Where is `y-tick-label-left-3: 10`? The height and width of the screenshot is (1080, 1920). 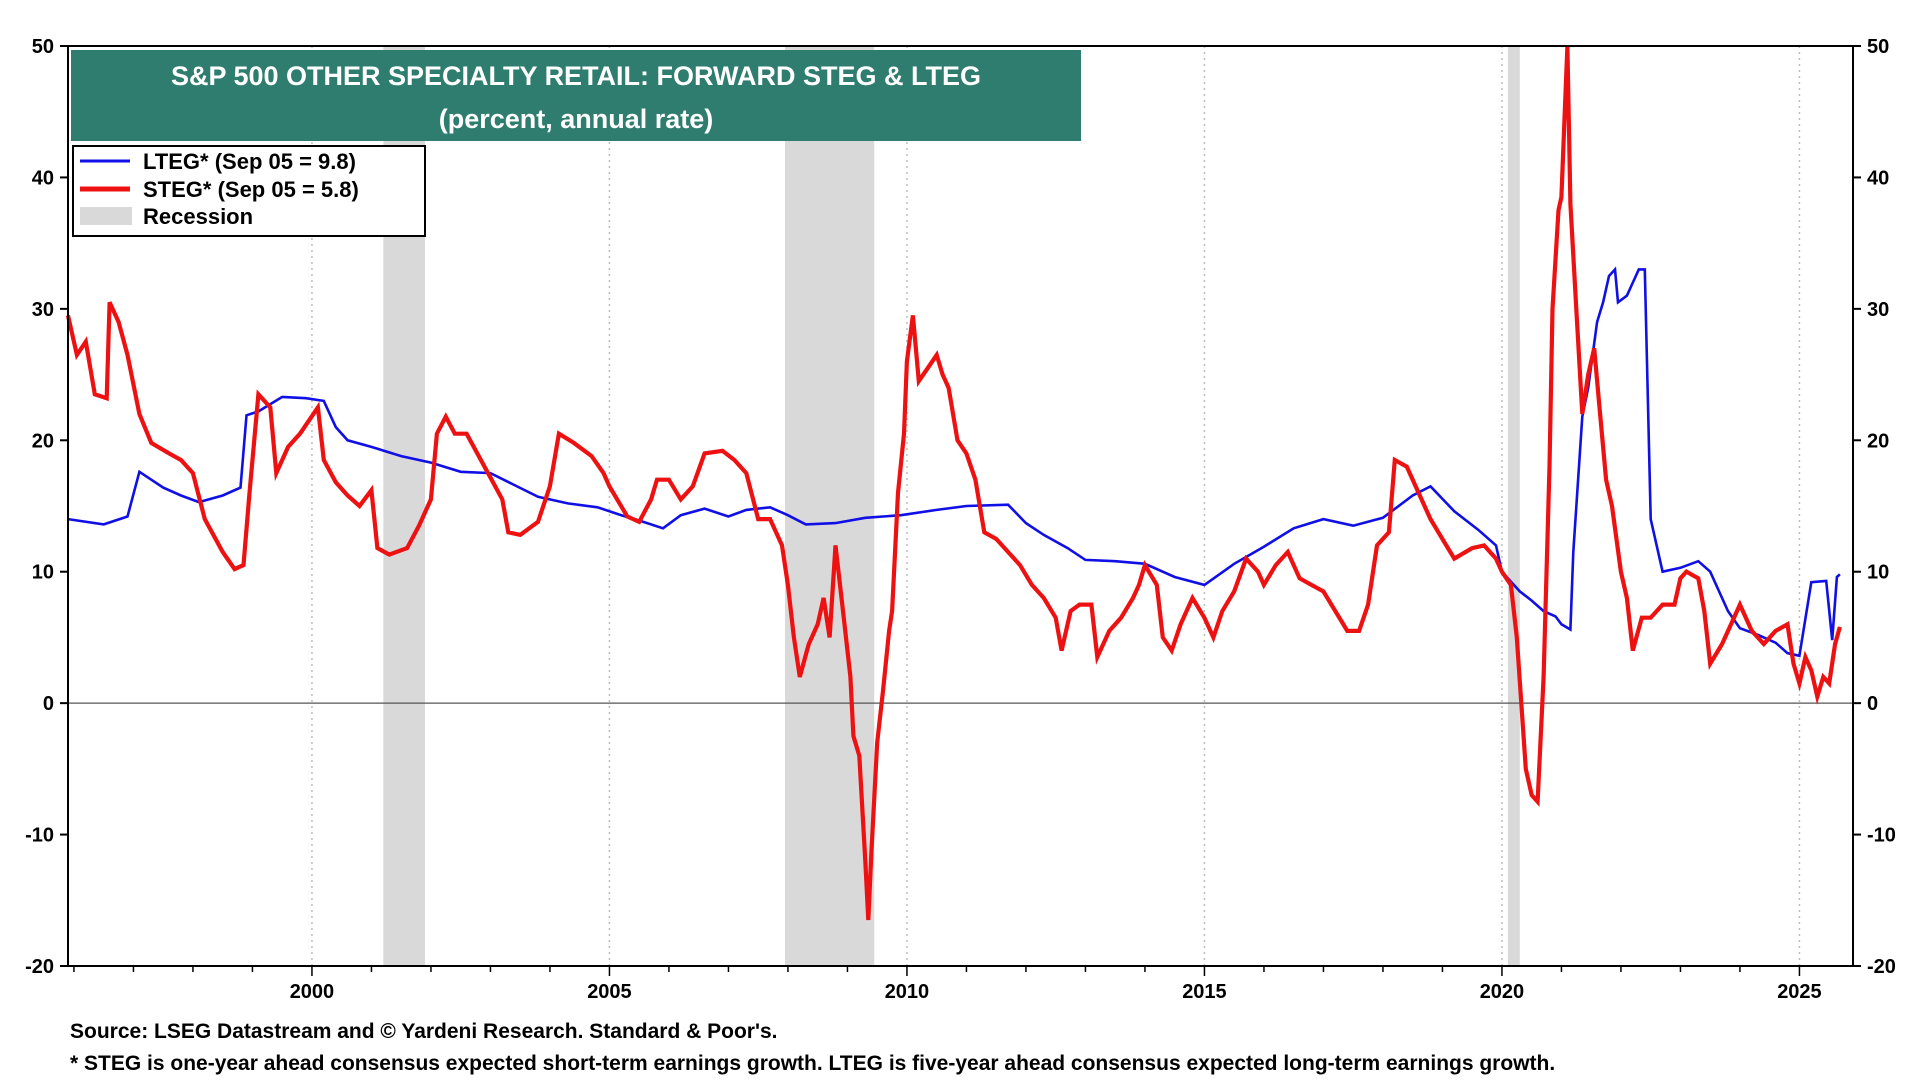 y-tick-label-left-3: 10 is located at coordinates (43, 573).